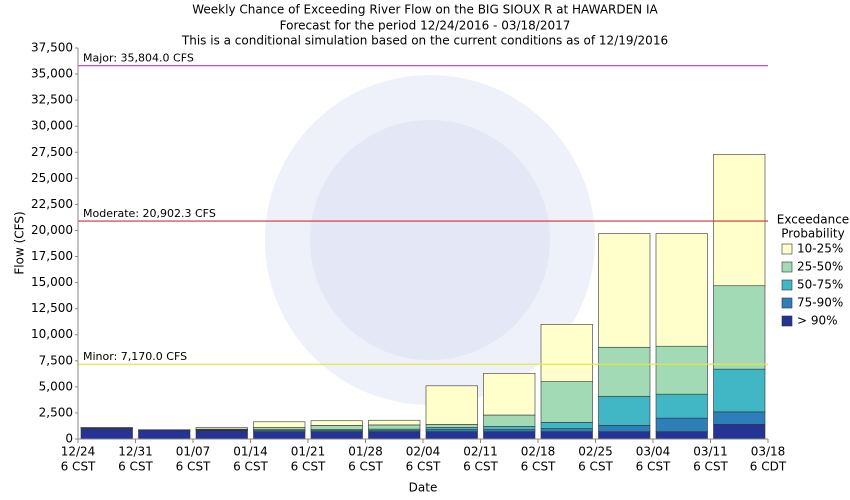 Image resolution: width=850 pixels, height=500 pixels. What do you see at coordinates (820, 249) in the screenshot?
I see `legend-label: 10-25%` at bounding box center [820, 249].